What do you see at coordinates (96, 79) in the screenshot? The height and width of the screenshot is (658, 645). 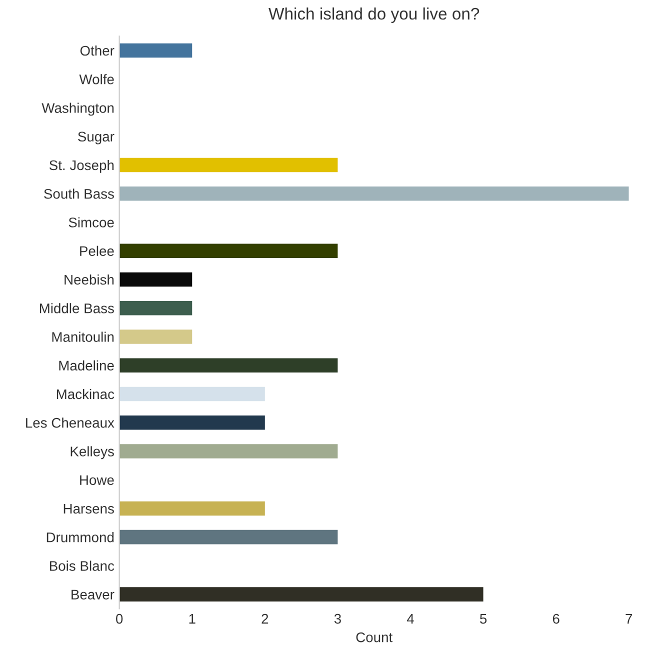 I see `y-tick-label: Wolfe` at bounding box center [96, 79].